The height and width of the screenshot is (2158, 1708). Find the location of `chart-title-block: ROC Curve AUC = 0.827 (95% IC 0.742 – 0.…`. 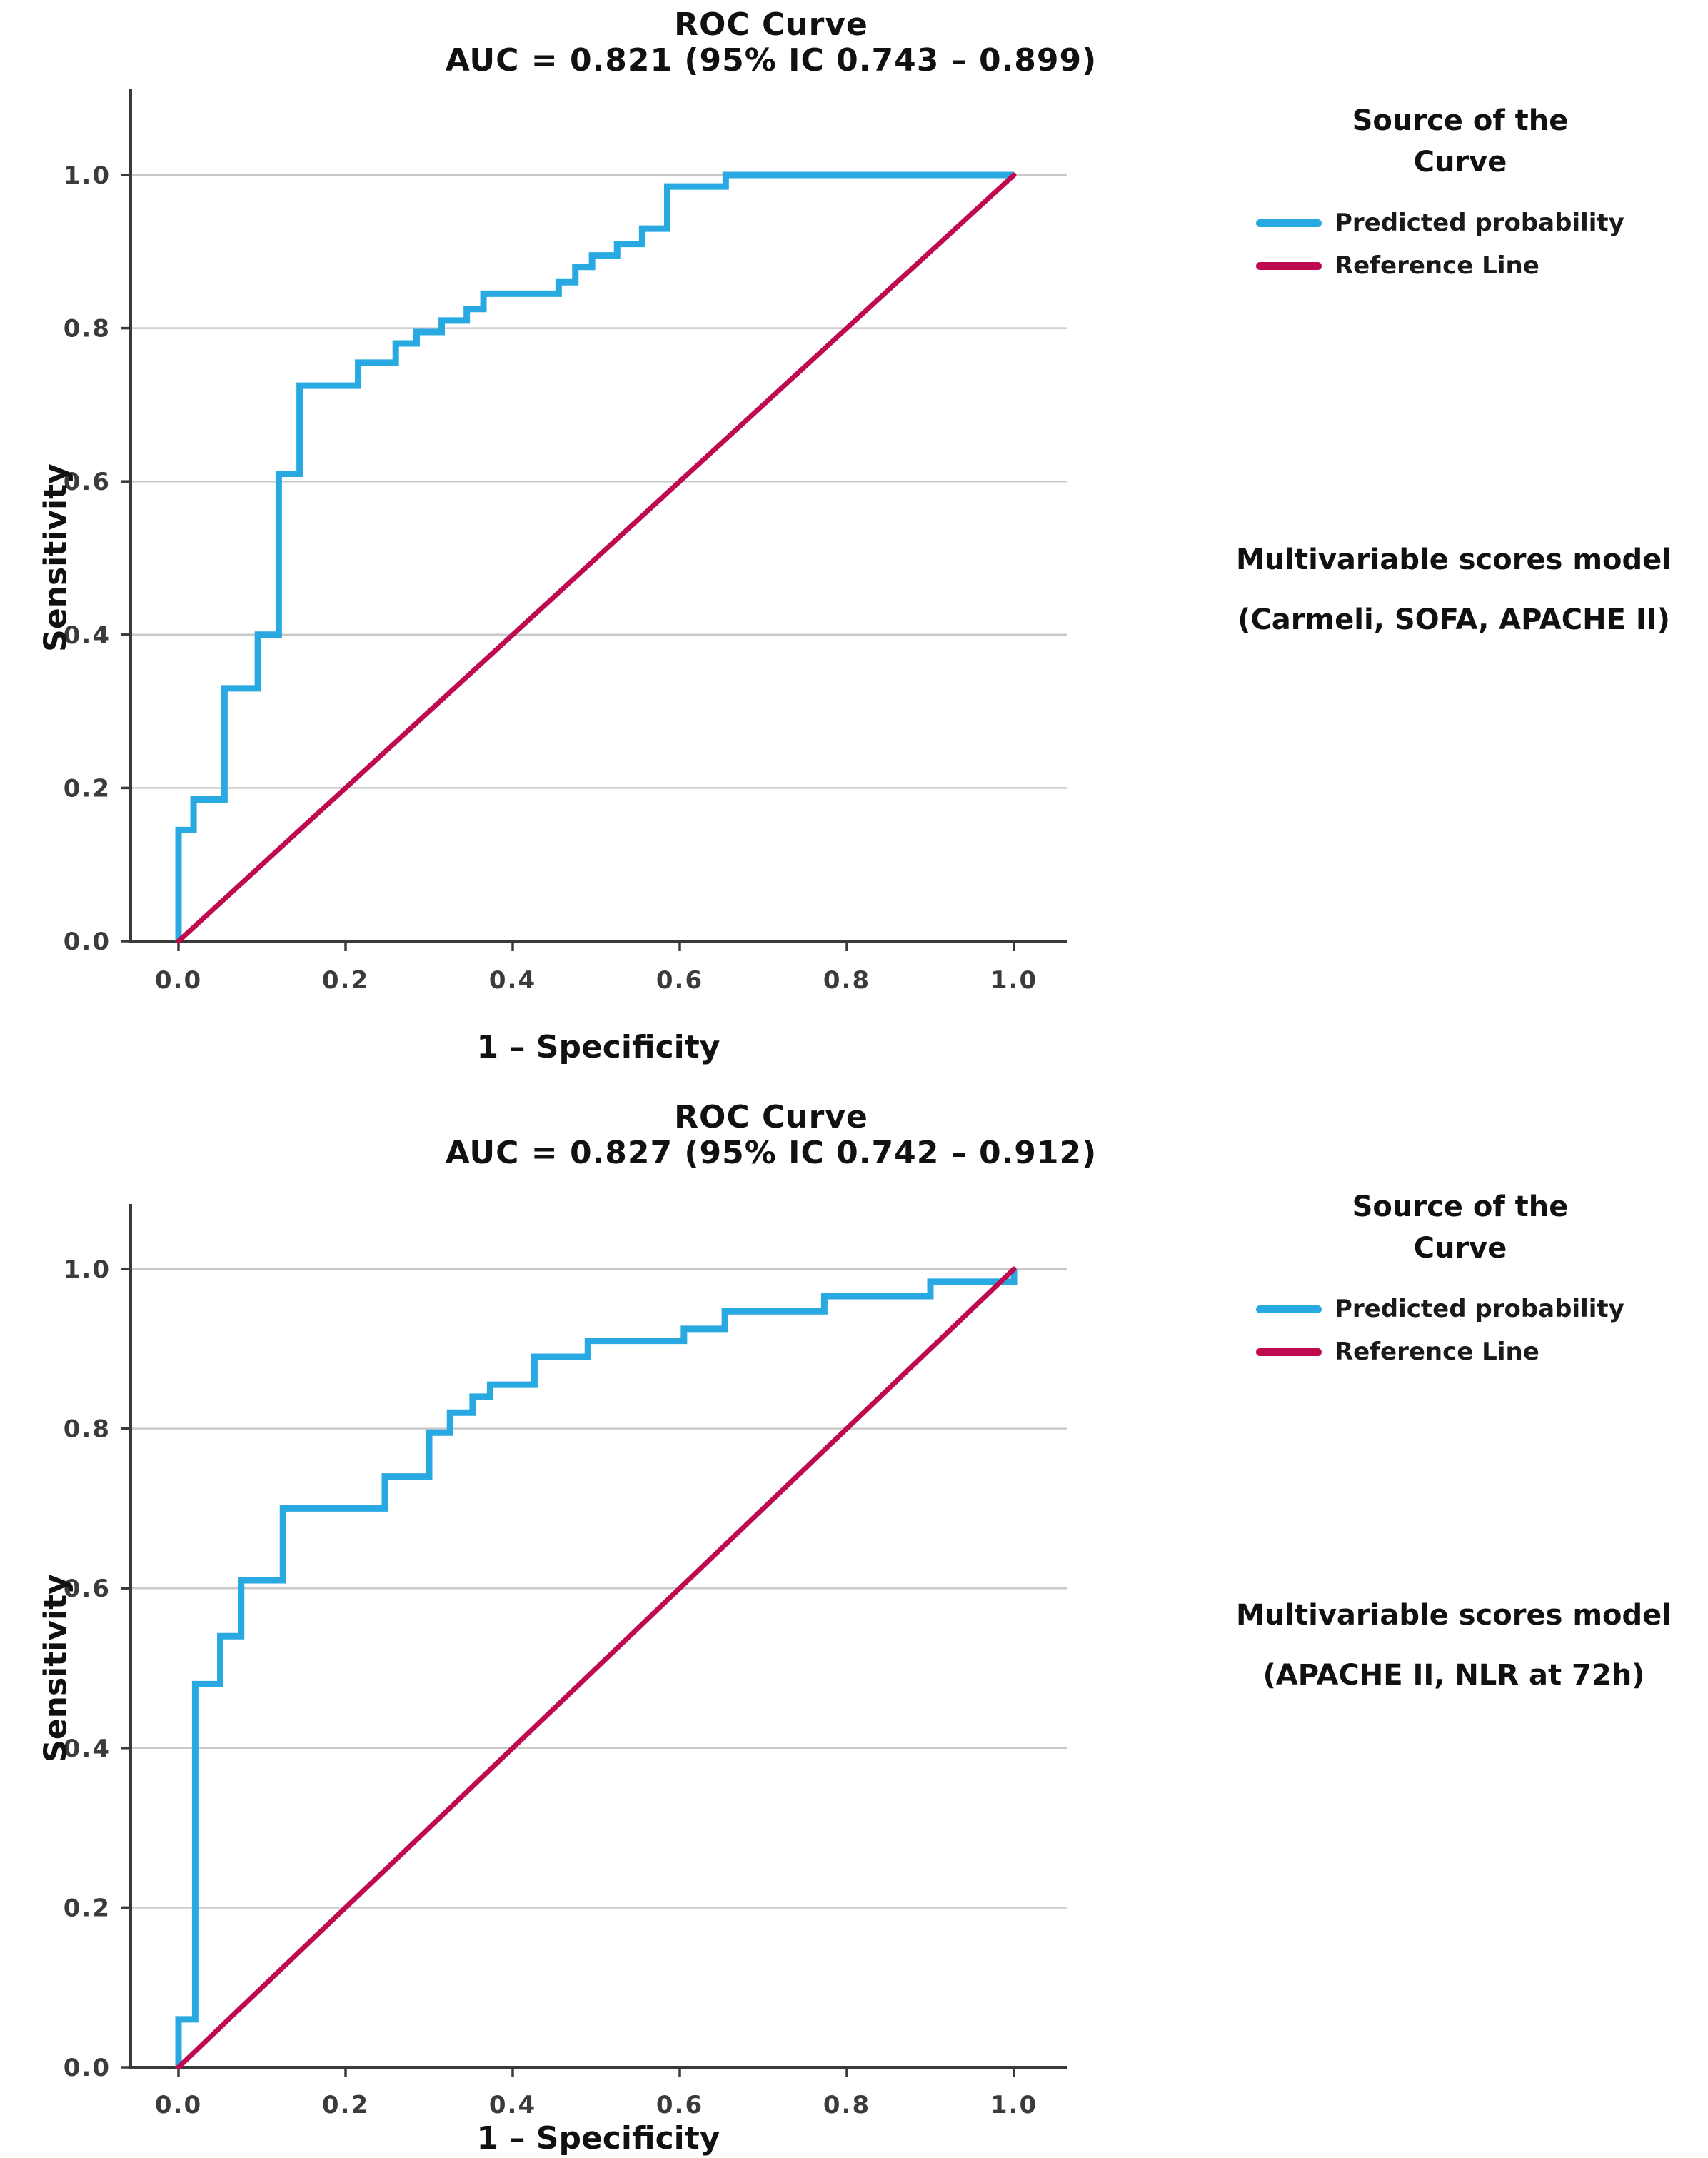

chart-title-block: ROC Curve AUC = 0.827 (95% IC 0.742 – 0.… is located at coordinates (771, 1136).